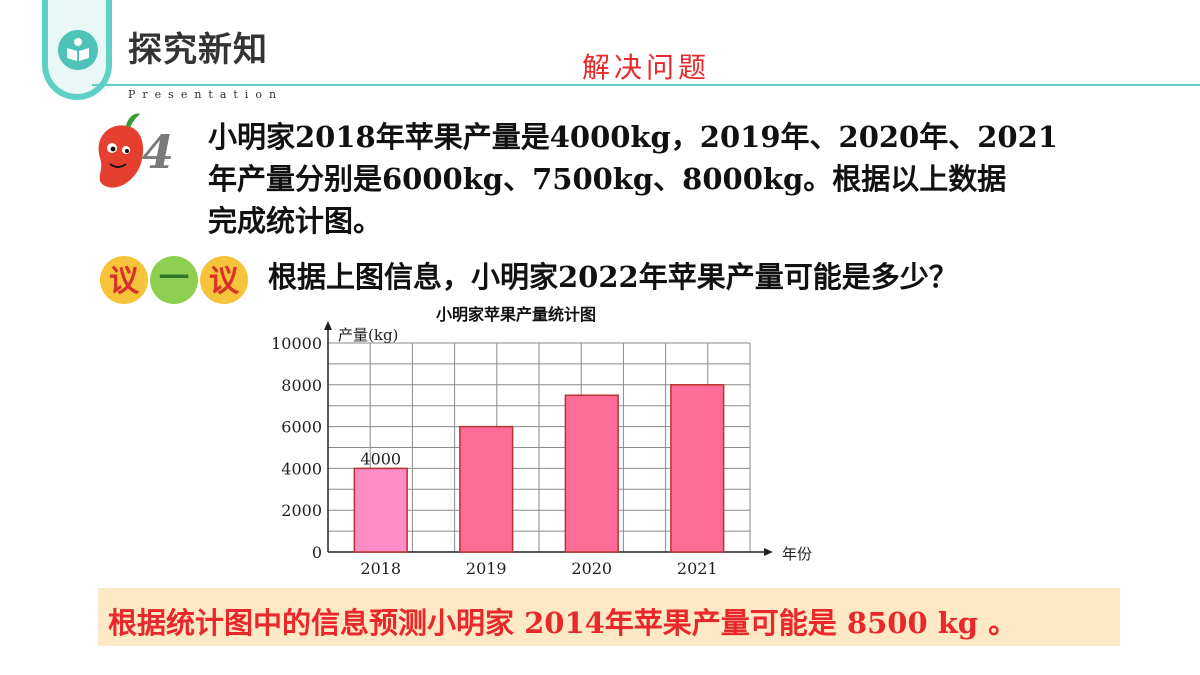 The height and width of the screenshot is (675, 1200). What do you see at coordinates (646, 67) in the screenshot?
I see `section-title: 解决问题` at bounding box center [646, 67].